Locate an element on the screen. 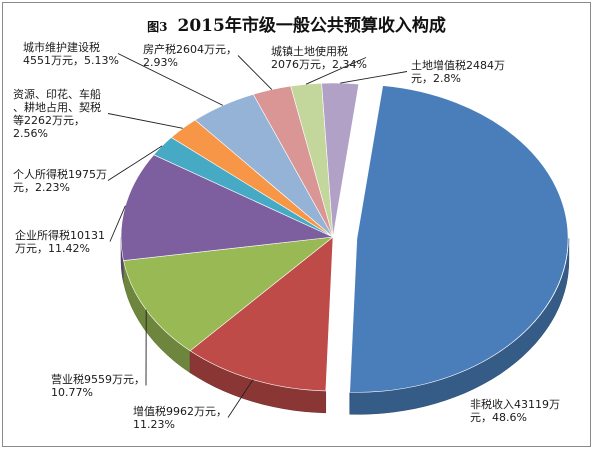 This screenshot has height=453, width=595. slice-label: 增值税9962万元，11.23% is located at coordinates (180, 417).